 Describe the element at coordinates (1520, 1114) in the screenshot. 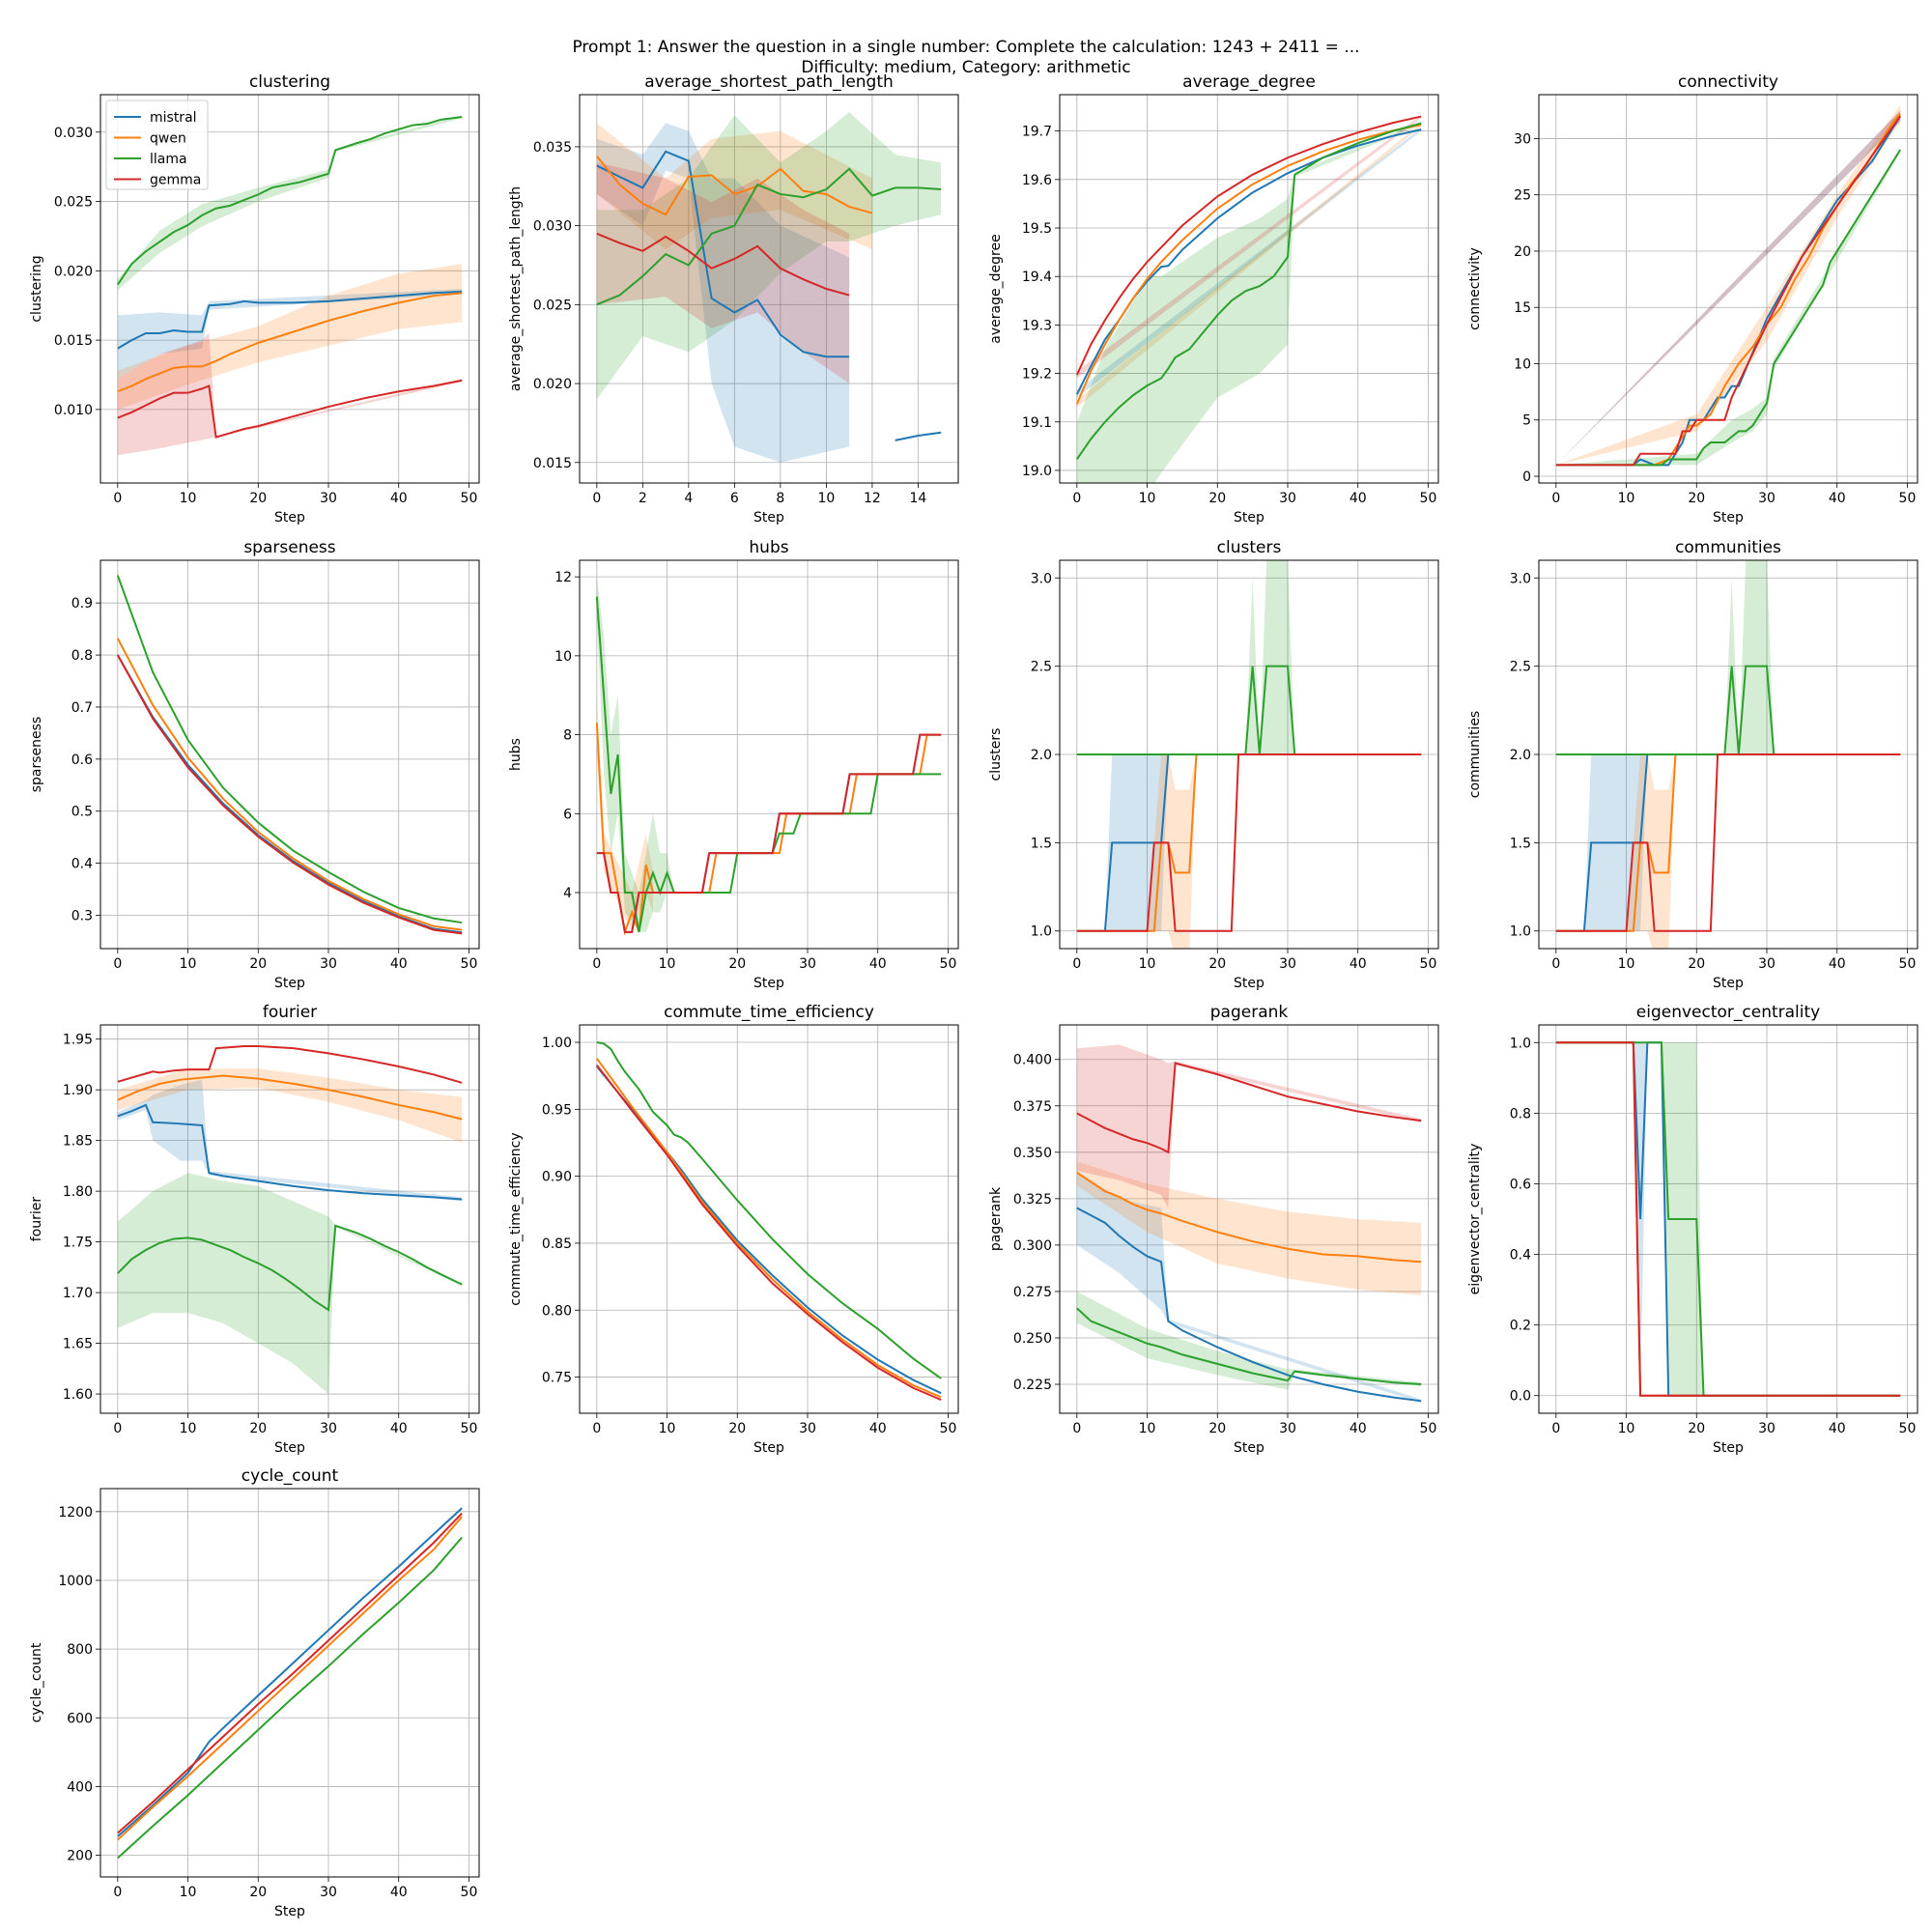

I see `y-tick-label: 0.8` at that location.